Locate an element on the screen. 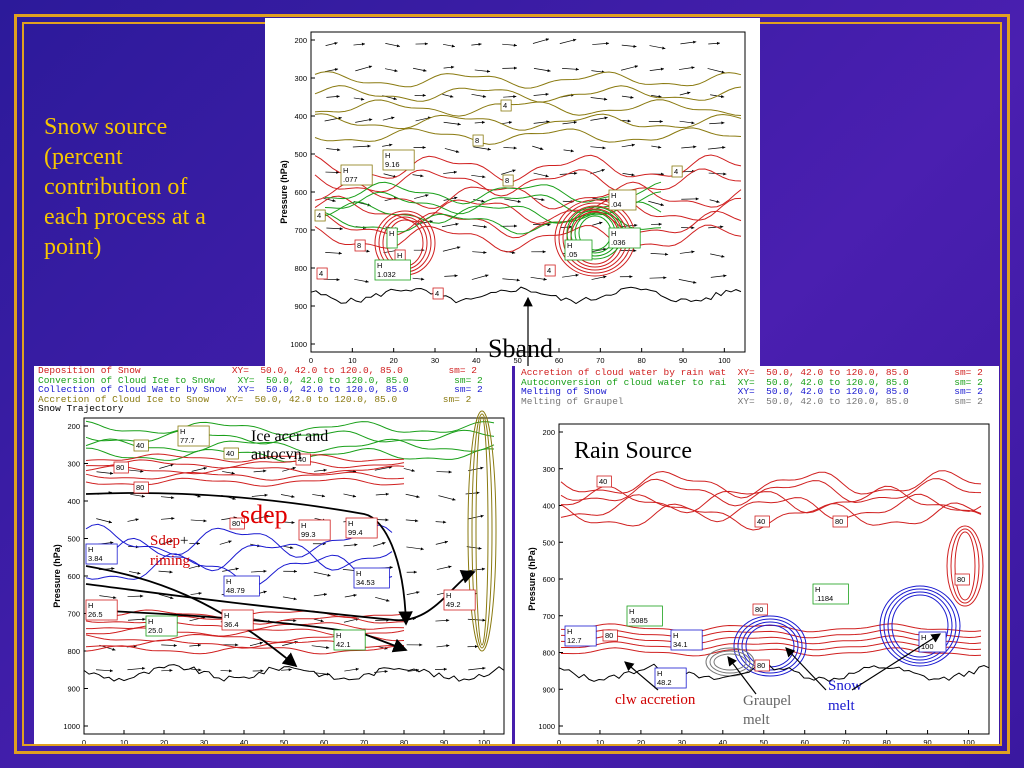 This screenshot has width=1024, height=768. contour-label: H.05 is located at coordinates (578, 250).